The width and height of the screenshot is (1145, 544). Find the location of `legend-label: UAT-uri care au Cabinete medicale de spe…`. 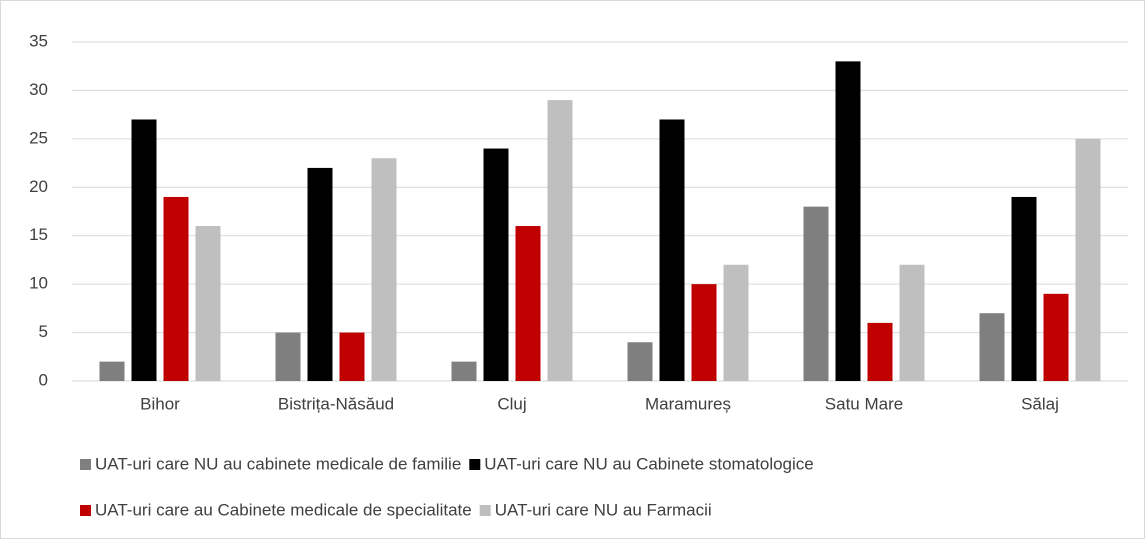

legend-label: UAT-uri care au Cabinete medicale de spe… is located at coordinates (283, 509).